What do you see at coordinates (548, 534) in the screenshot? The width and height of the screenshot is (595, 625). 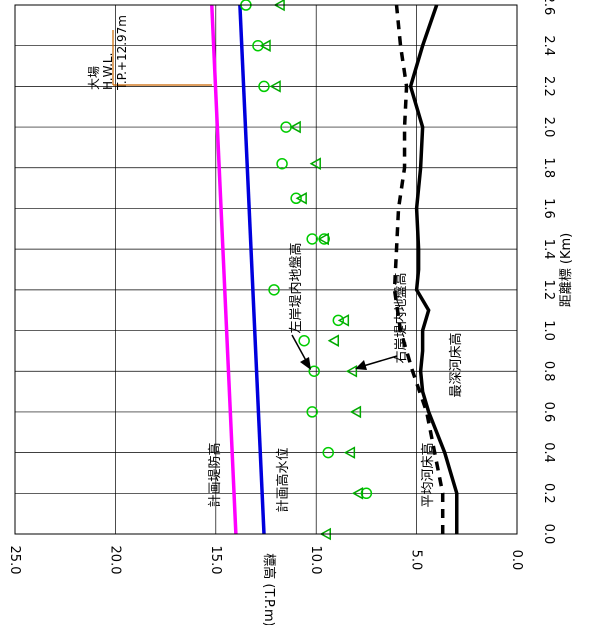 I see `x-tick-label: 0.0` at bounding box center [548, 534].